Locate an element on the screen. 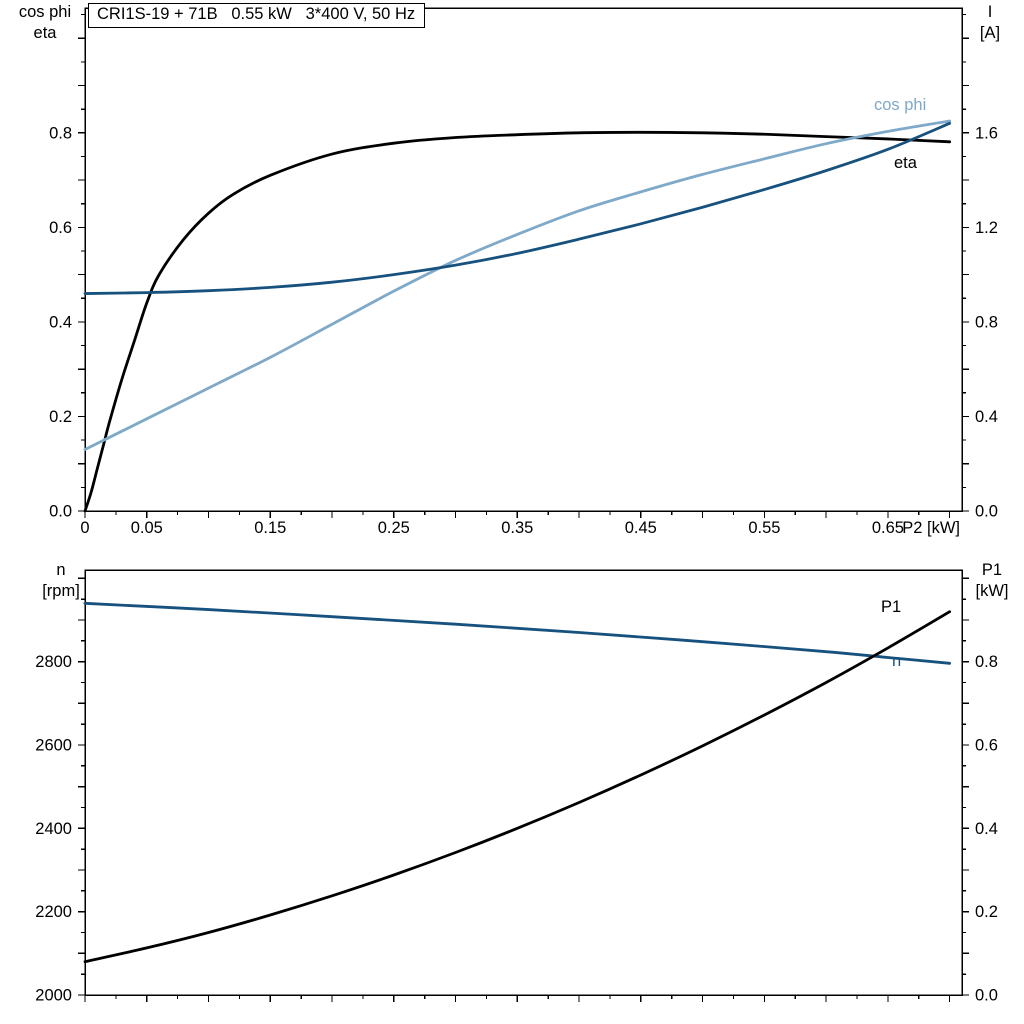 This screenshot has height=1024, width=1024. cos-phi-curve-label: cos phi is located at coordinates (900, 105).